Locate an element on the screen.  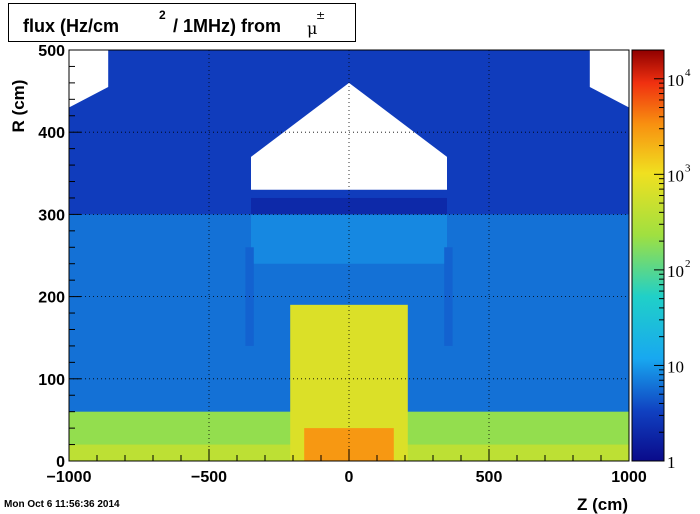
x-tick-label: 0 is located at coordinates (349, 477).